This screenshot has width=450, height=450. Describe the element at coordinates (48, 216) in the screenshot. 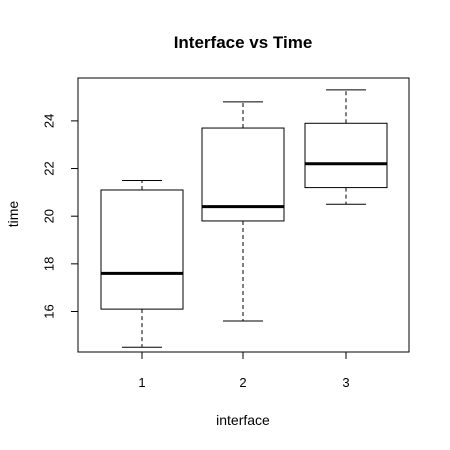

I see `y-tick-label: 20` at that location.